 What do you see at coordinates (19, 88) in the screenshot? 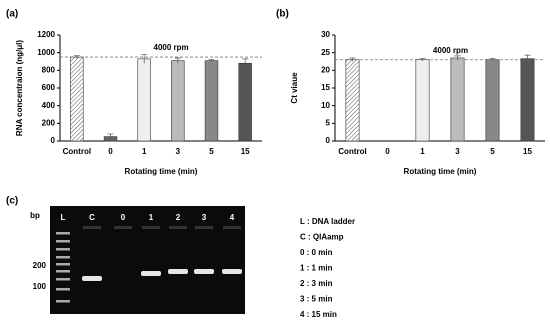
I see `y-axis-label: RNA concentraion (ng/μl)` at bounding box center [19, 88].